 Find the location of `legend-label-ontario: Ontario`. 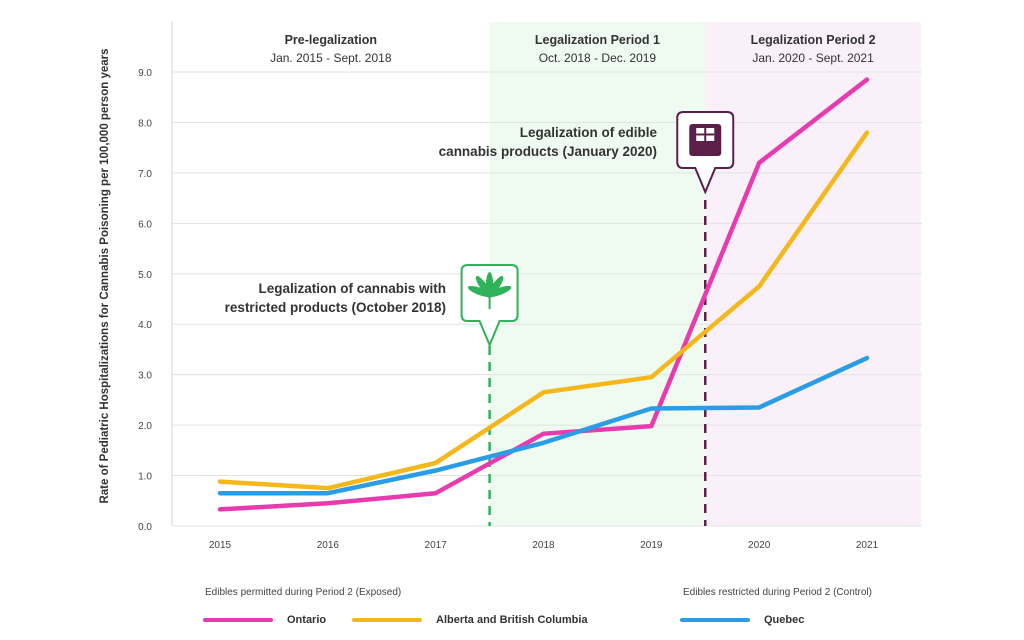

legend-label-ontario: Ontario is located at coordinates (307, 620).